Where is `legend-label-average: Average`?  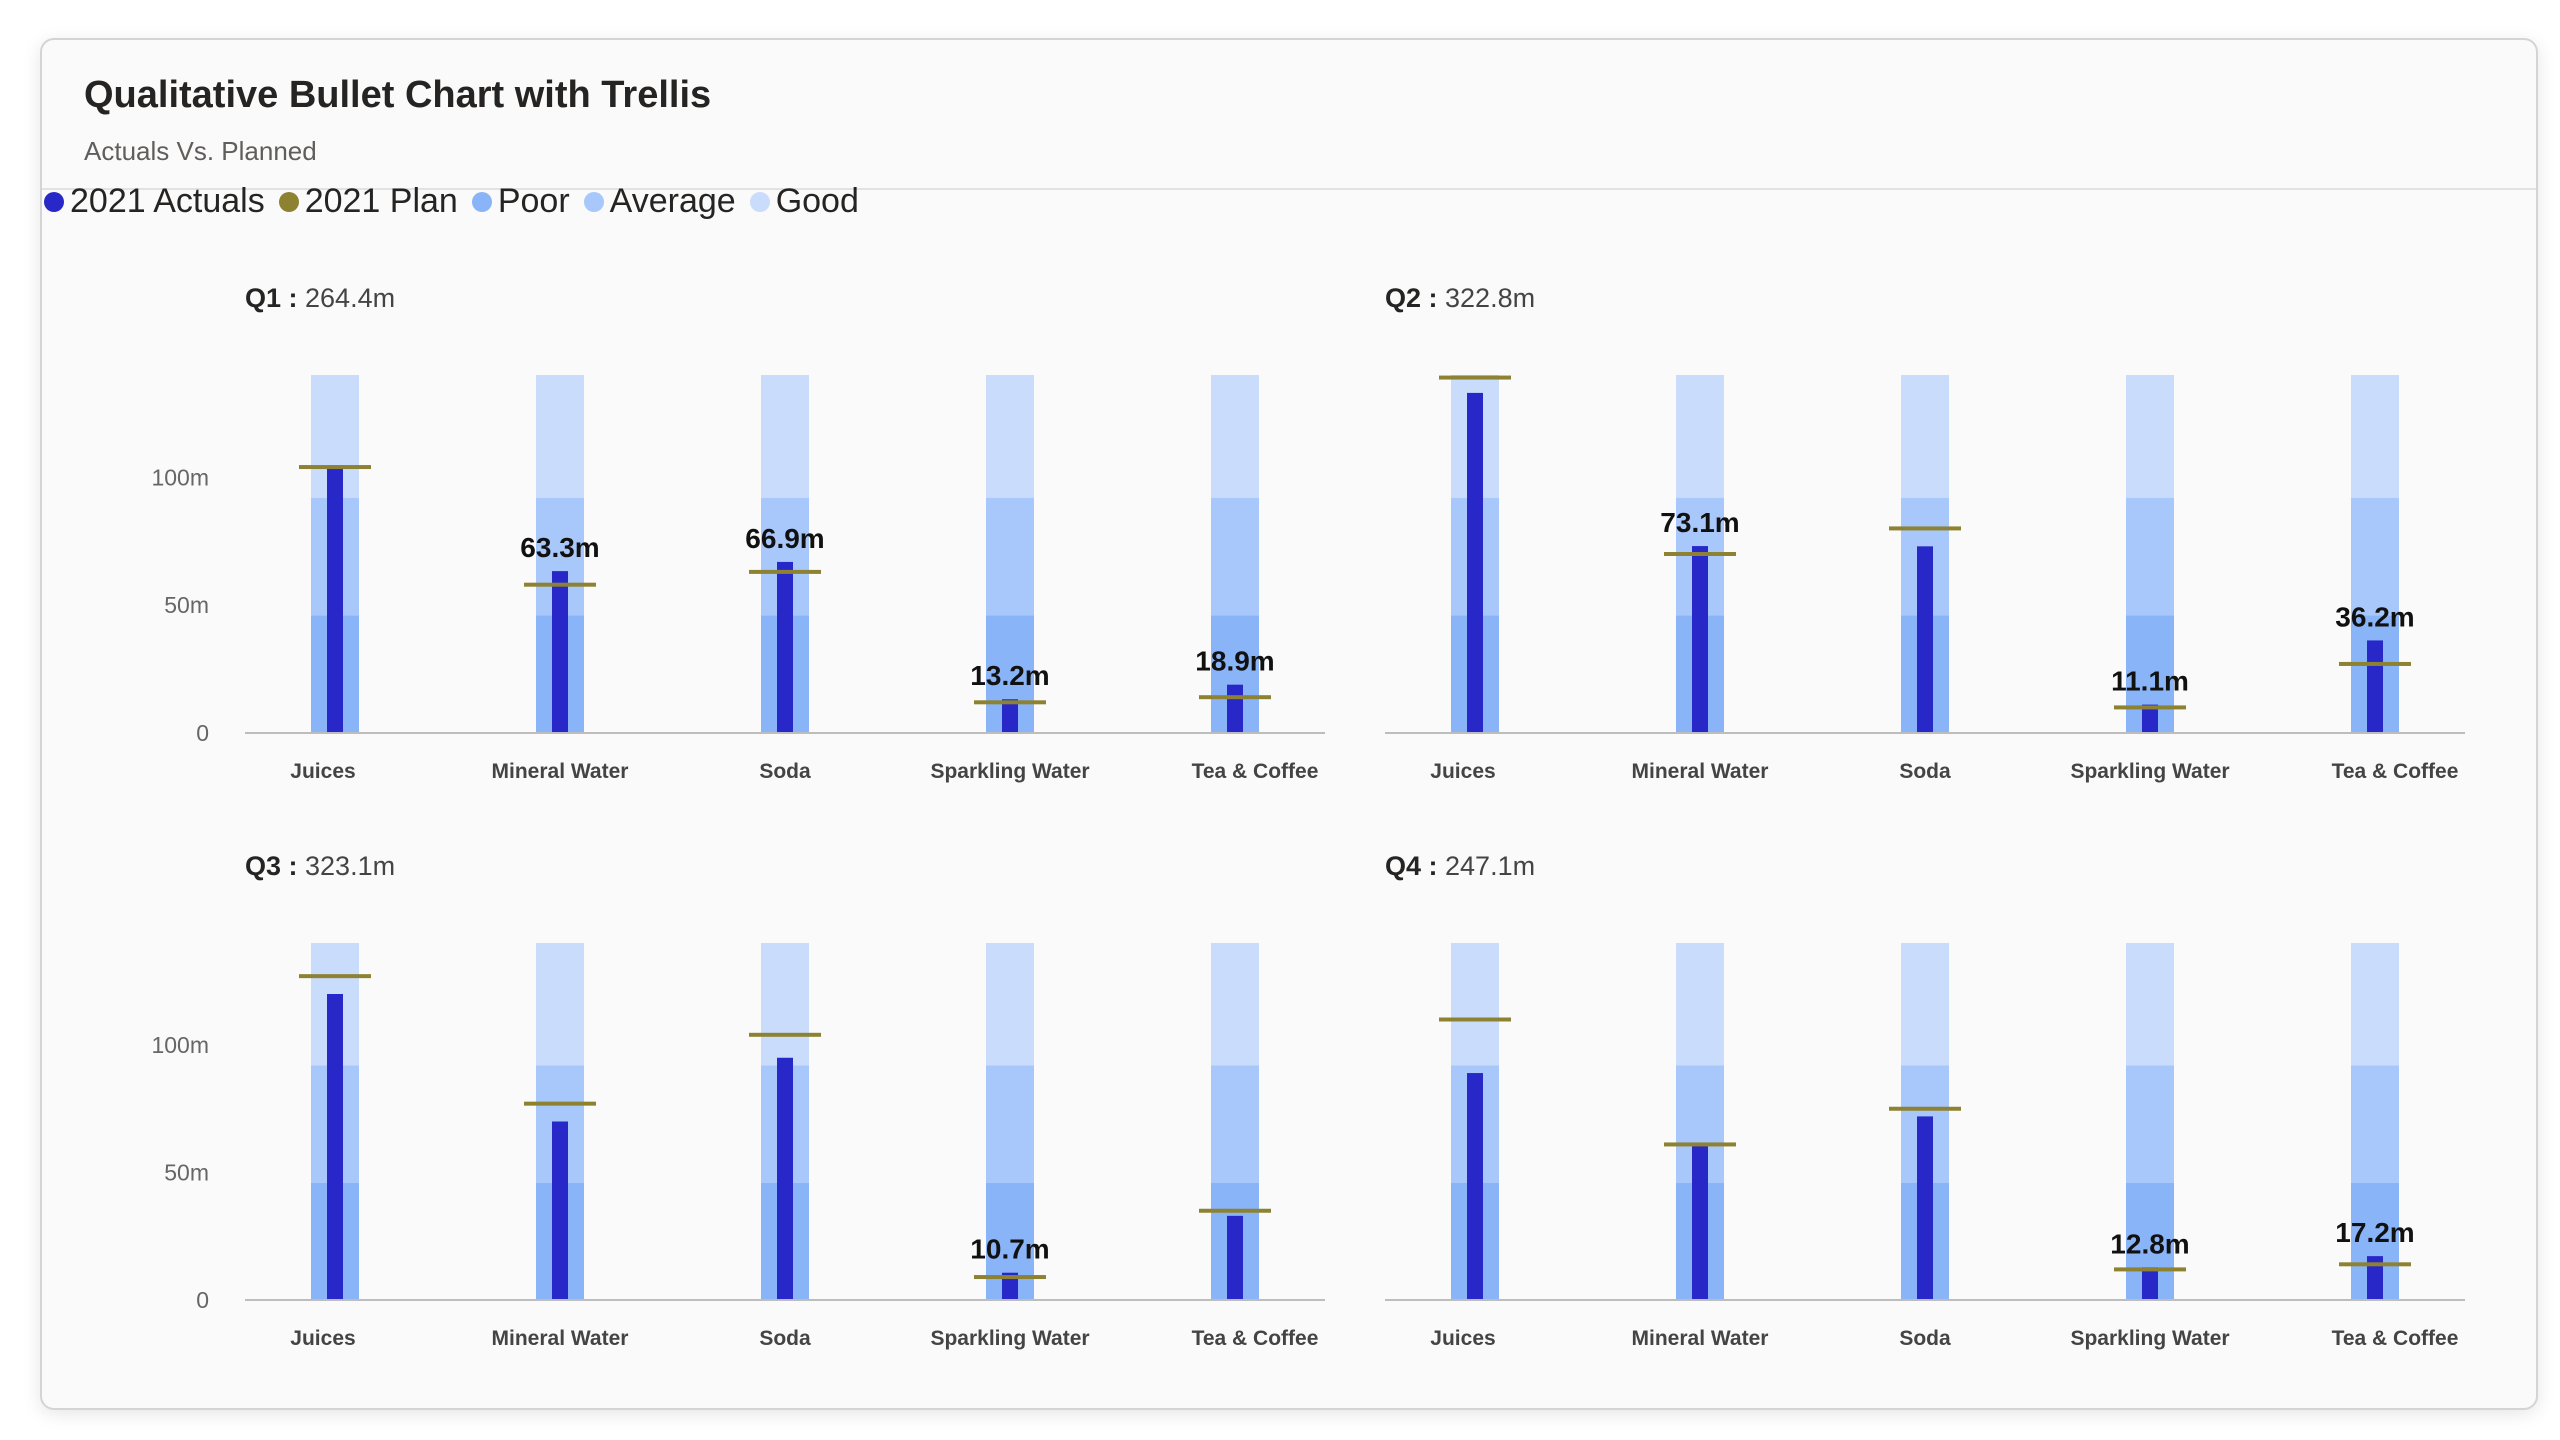 legend-label-average: Average is located at coordinates (672, 201).